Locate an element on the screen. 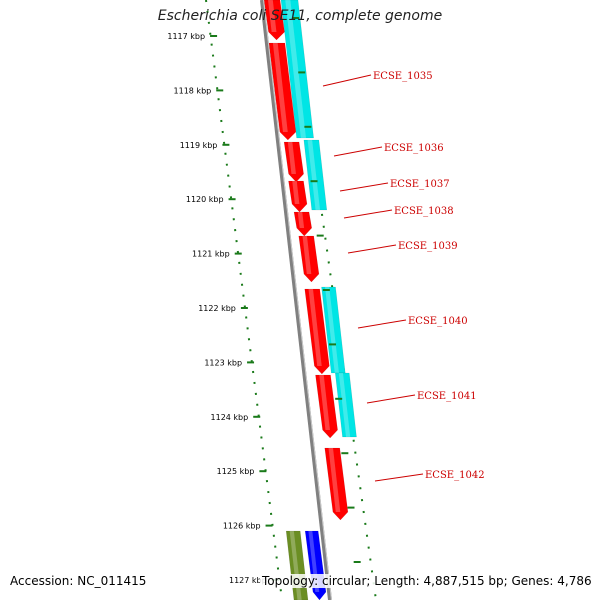  kbp-label: 1118 kbp is located at coordinates (193, 90).